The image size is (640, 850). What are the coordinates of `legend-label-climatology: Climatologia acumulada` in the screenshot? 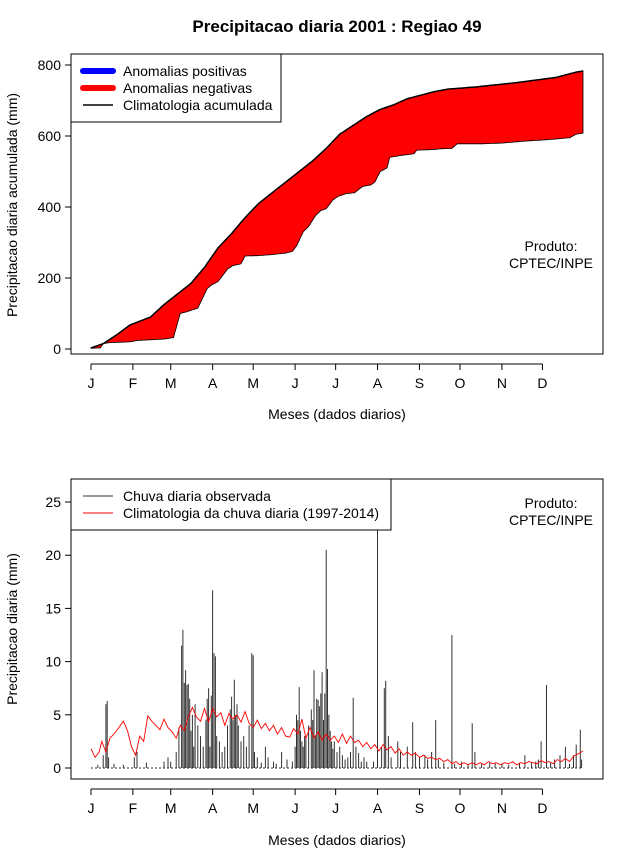 It's located at (198, 105).